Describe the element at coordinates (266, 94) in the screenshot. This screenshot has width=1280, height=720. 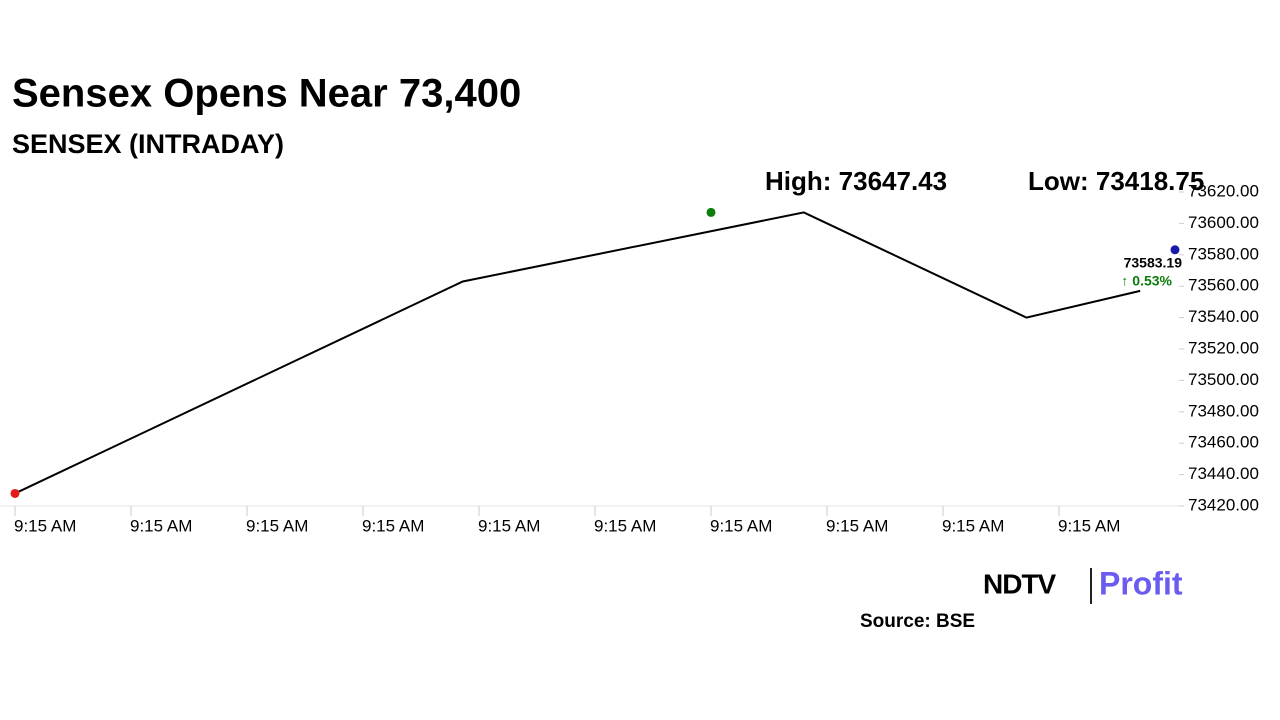
I see `chart-title: Sensex Opens Near 73,400` at that location.